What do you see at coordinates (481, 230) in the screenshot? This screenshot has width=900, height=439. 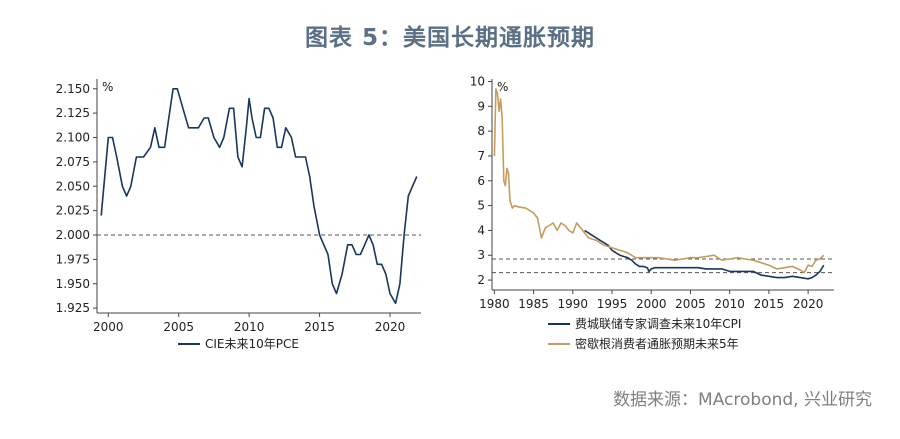 I see `y-tick-label: 4` at bounding box center [481, 230].